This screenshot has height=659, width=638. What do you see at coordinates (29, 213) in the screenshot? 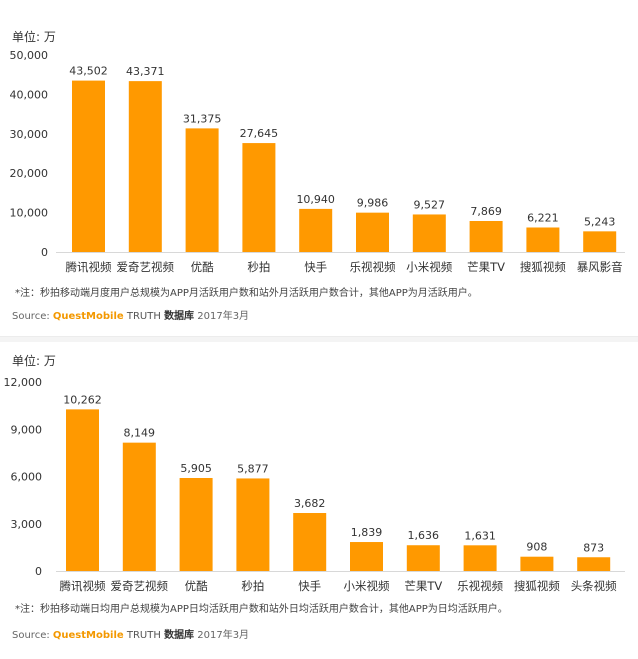
I see `y-tick-label: 10,000` at bounding box center [29, 213].